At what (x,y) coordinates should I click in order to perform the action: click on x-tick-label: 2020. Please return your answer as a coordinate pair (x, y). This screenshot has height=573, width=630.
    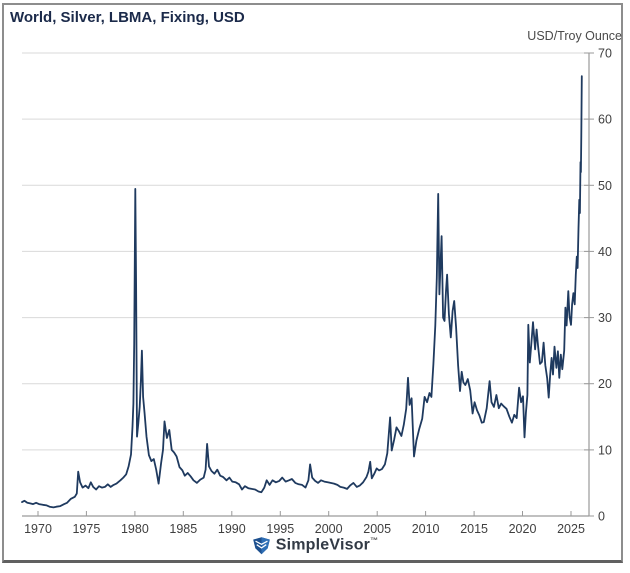
    Looking at the image, I should click on (523, 529).